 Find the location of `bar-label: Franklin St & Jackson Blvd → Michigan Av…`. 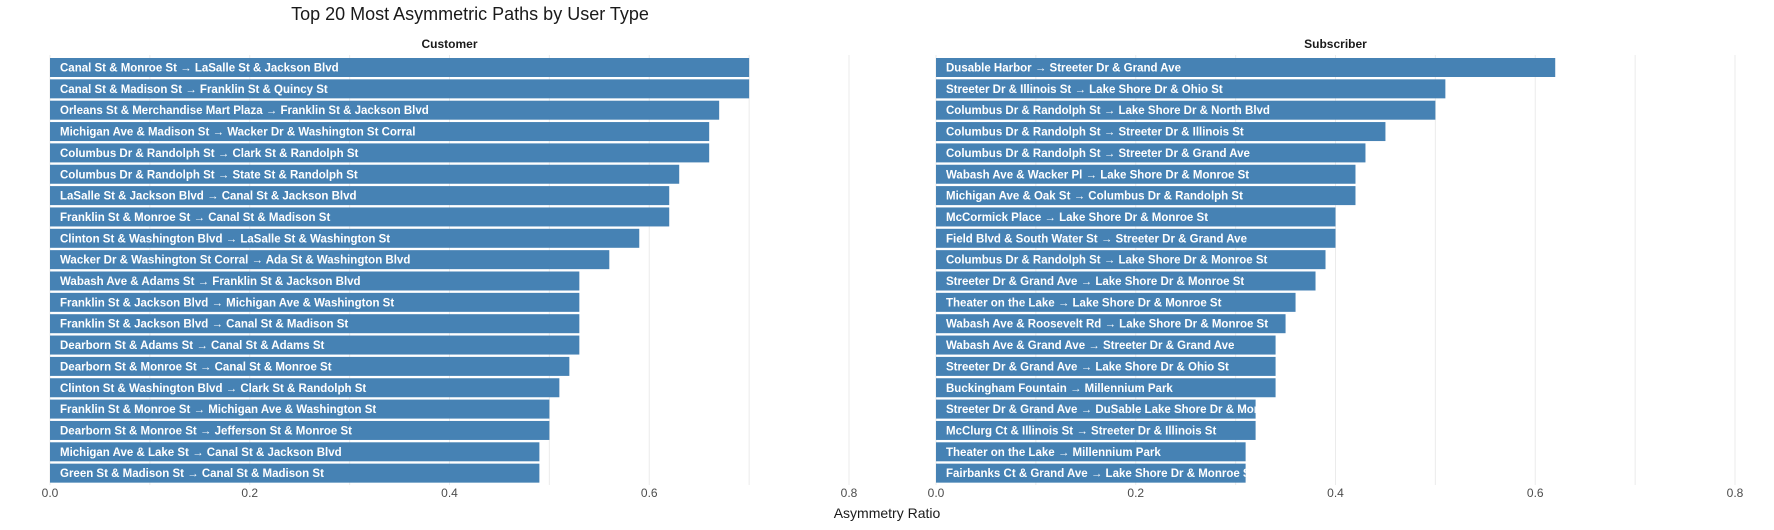

bar-label: Franklin St & Jackson Blvd → Michigan Av… is located at coordinates (227, 303).